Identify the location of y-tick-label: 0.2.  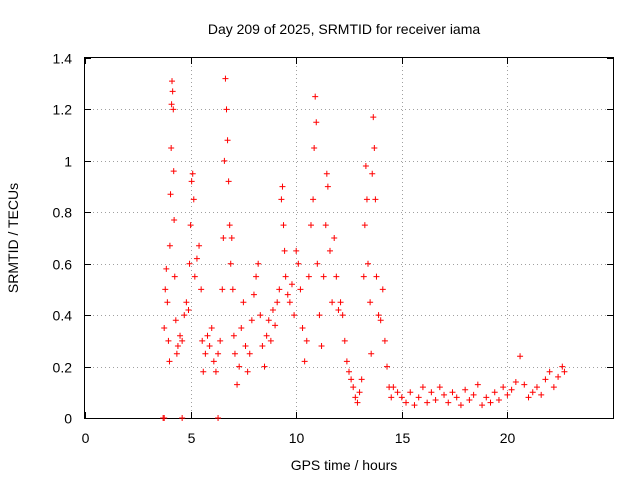
(63, 368).